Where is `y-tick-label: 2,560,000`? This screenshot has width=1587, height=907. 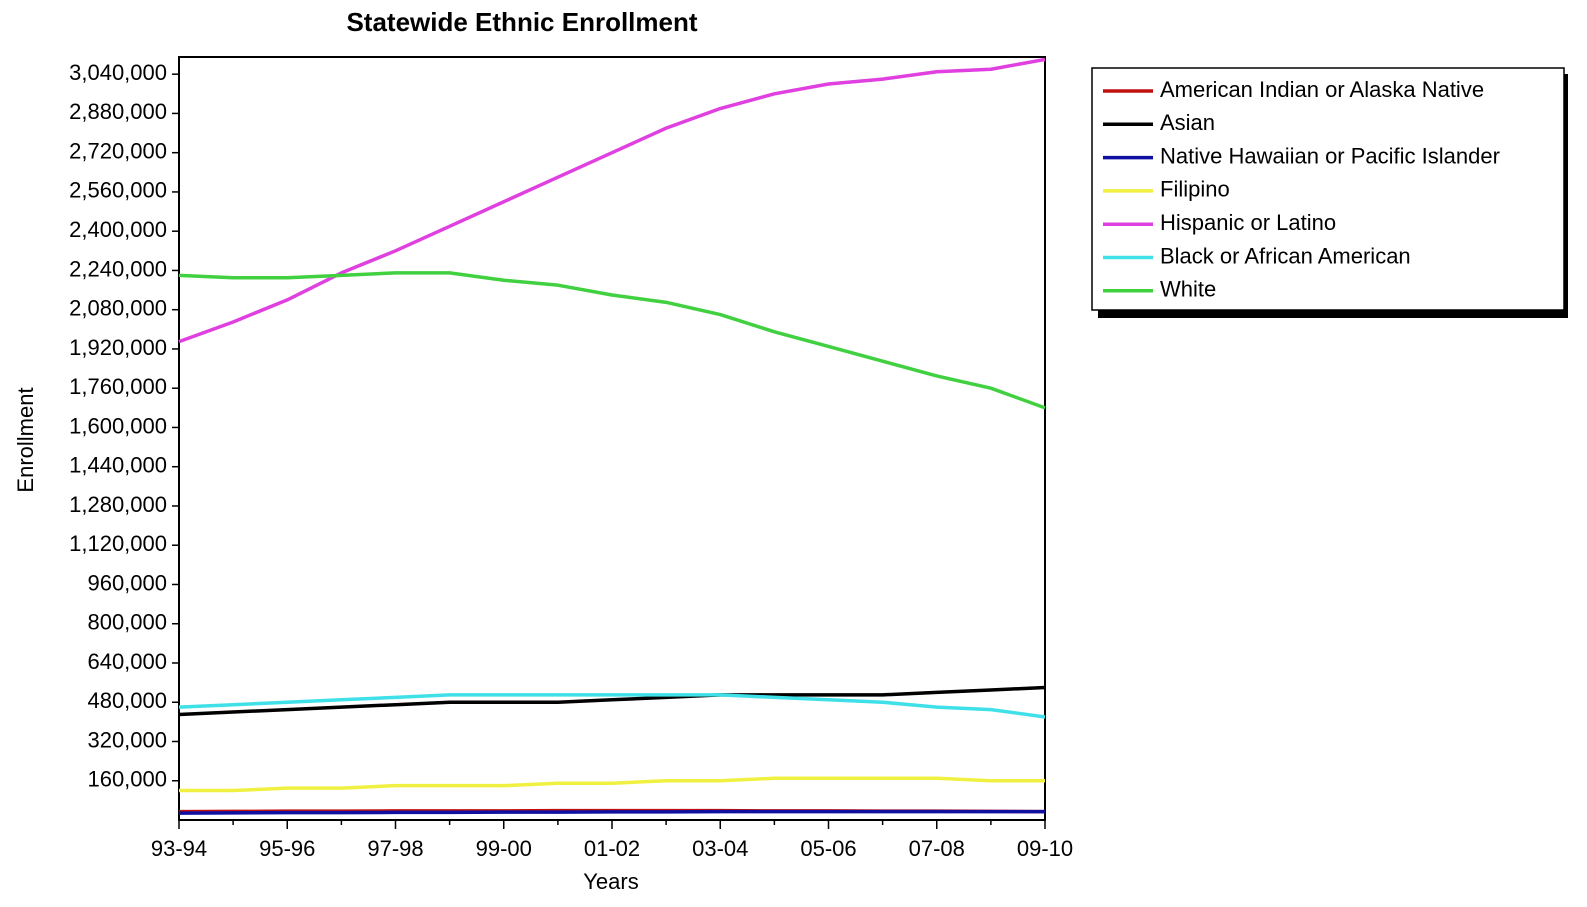 y-tick-label: 2,560,000 is located at coordinates (118, 190).